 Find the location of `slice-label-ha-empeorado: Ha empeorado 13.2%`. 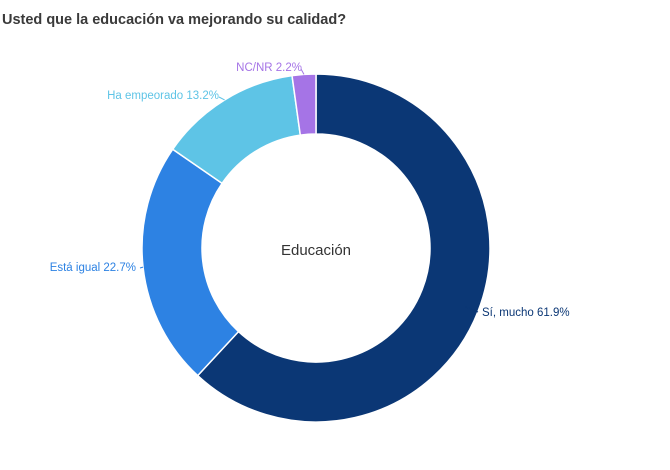

slice-label-ha-empeorado: Ha empeorado 13.2% is located at coordinates (163, 96).